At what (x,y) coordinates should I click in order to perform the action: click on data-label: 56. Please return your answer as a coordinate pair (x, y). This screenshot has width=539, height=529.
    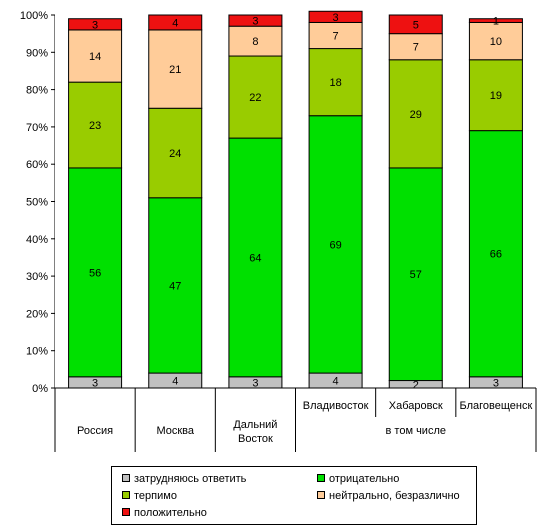
    Looking at the image, I should click on (95, 273).